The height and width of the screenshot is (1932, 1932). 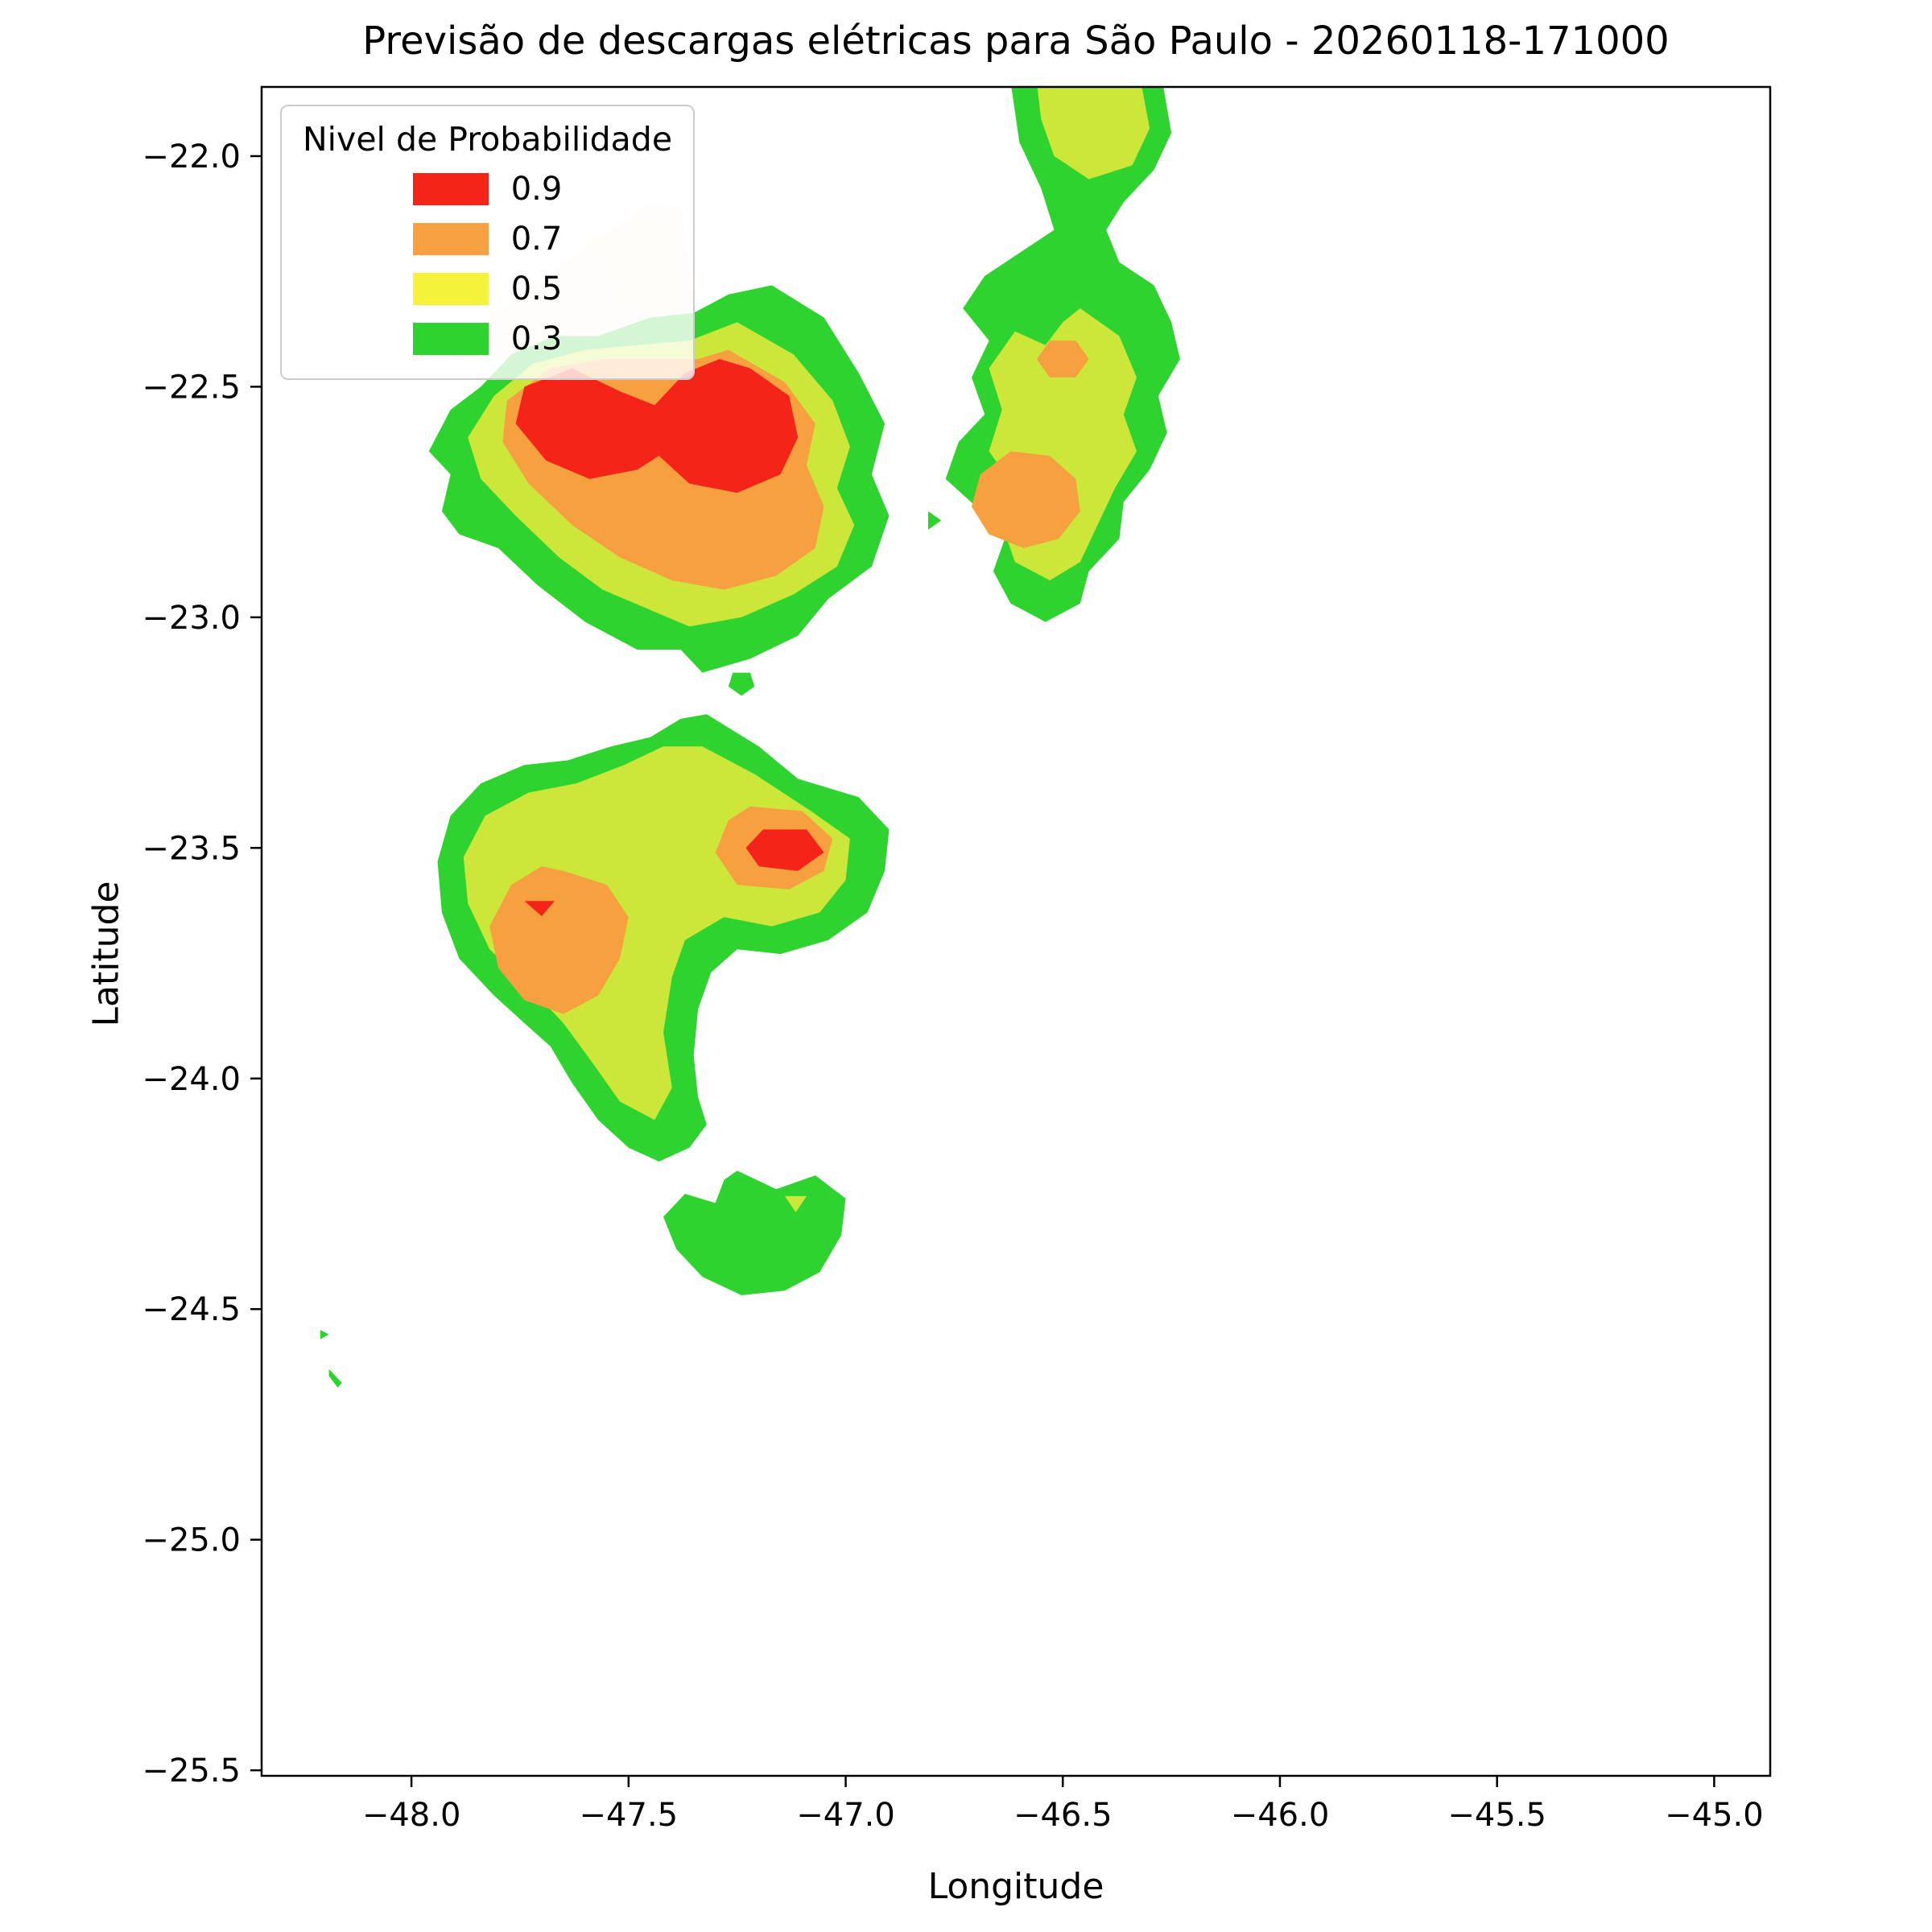 What do you see at coordinates (411, 1815) in the screenshot?
I see `x-tick-label: −48.0` at bounding box center [411, 1815].